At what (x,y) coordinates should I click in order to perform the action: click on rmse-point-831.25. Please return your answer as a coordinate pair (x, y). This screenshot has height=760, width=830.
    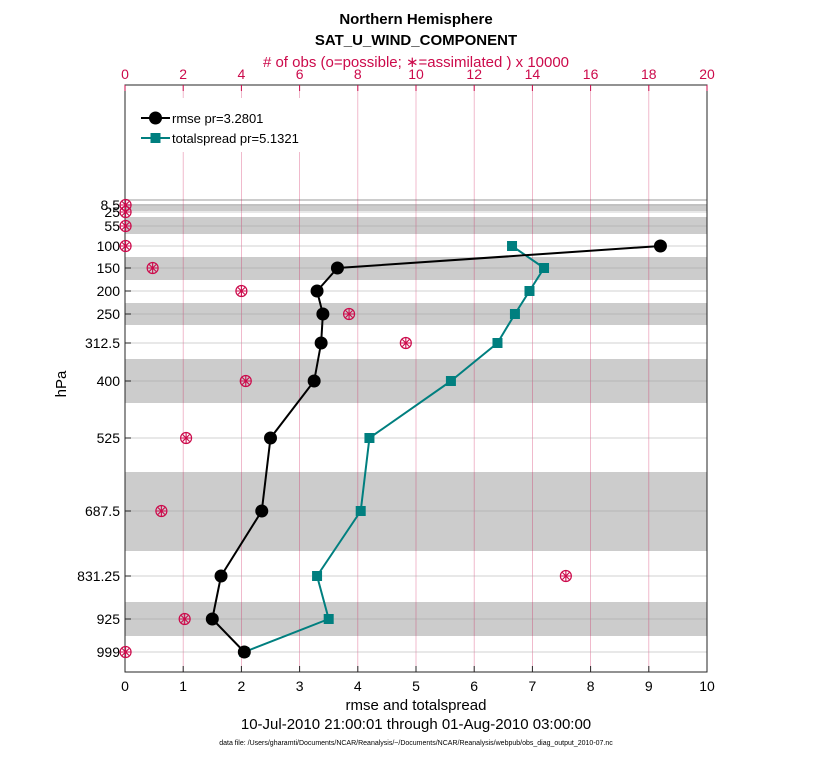
    Looking at the image, I should click on (221, 576).